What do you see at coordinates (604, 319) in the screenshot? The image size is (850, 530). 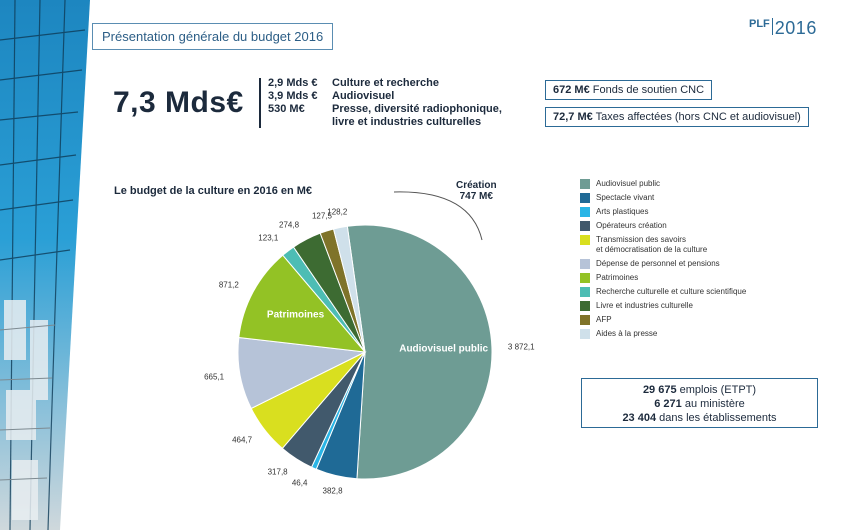 I see `legend-label: AFP` at bounding box center [604, 319].